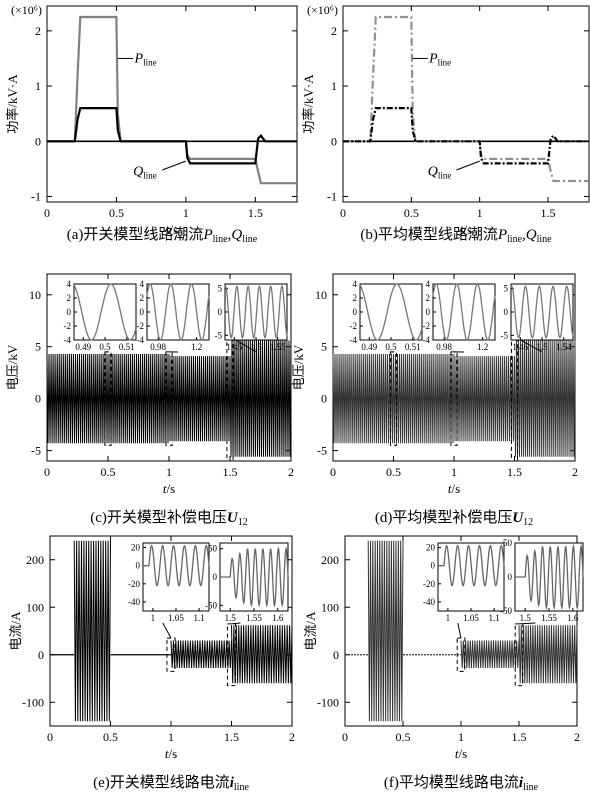  I want to click on inset-plot: -40 -20 0 20 1 1.05 1.1, so click(464, 582).